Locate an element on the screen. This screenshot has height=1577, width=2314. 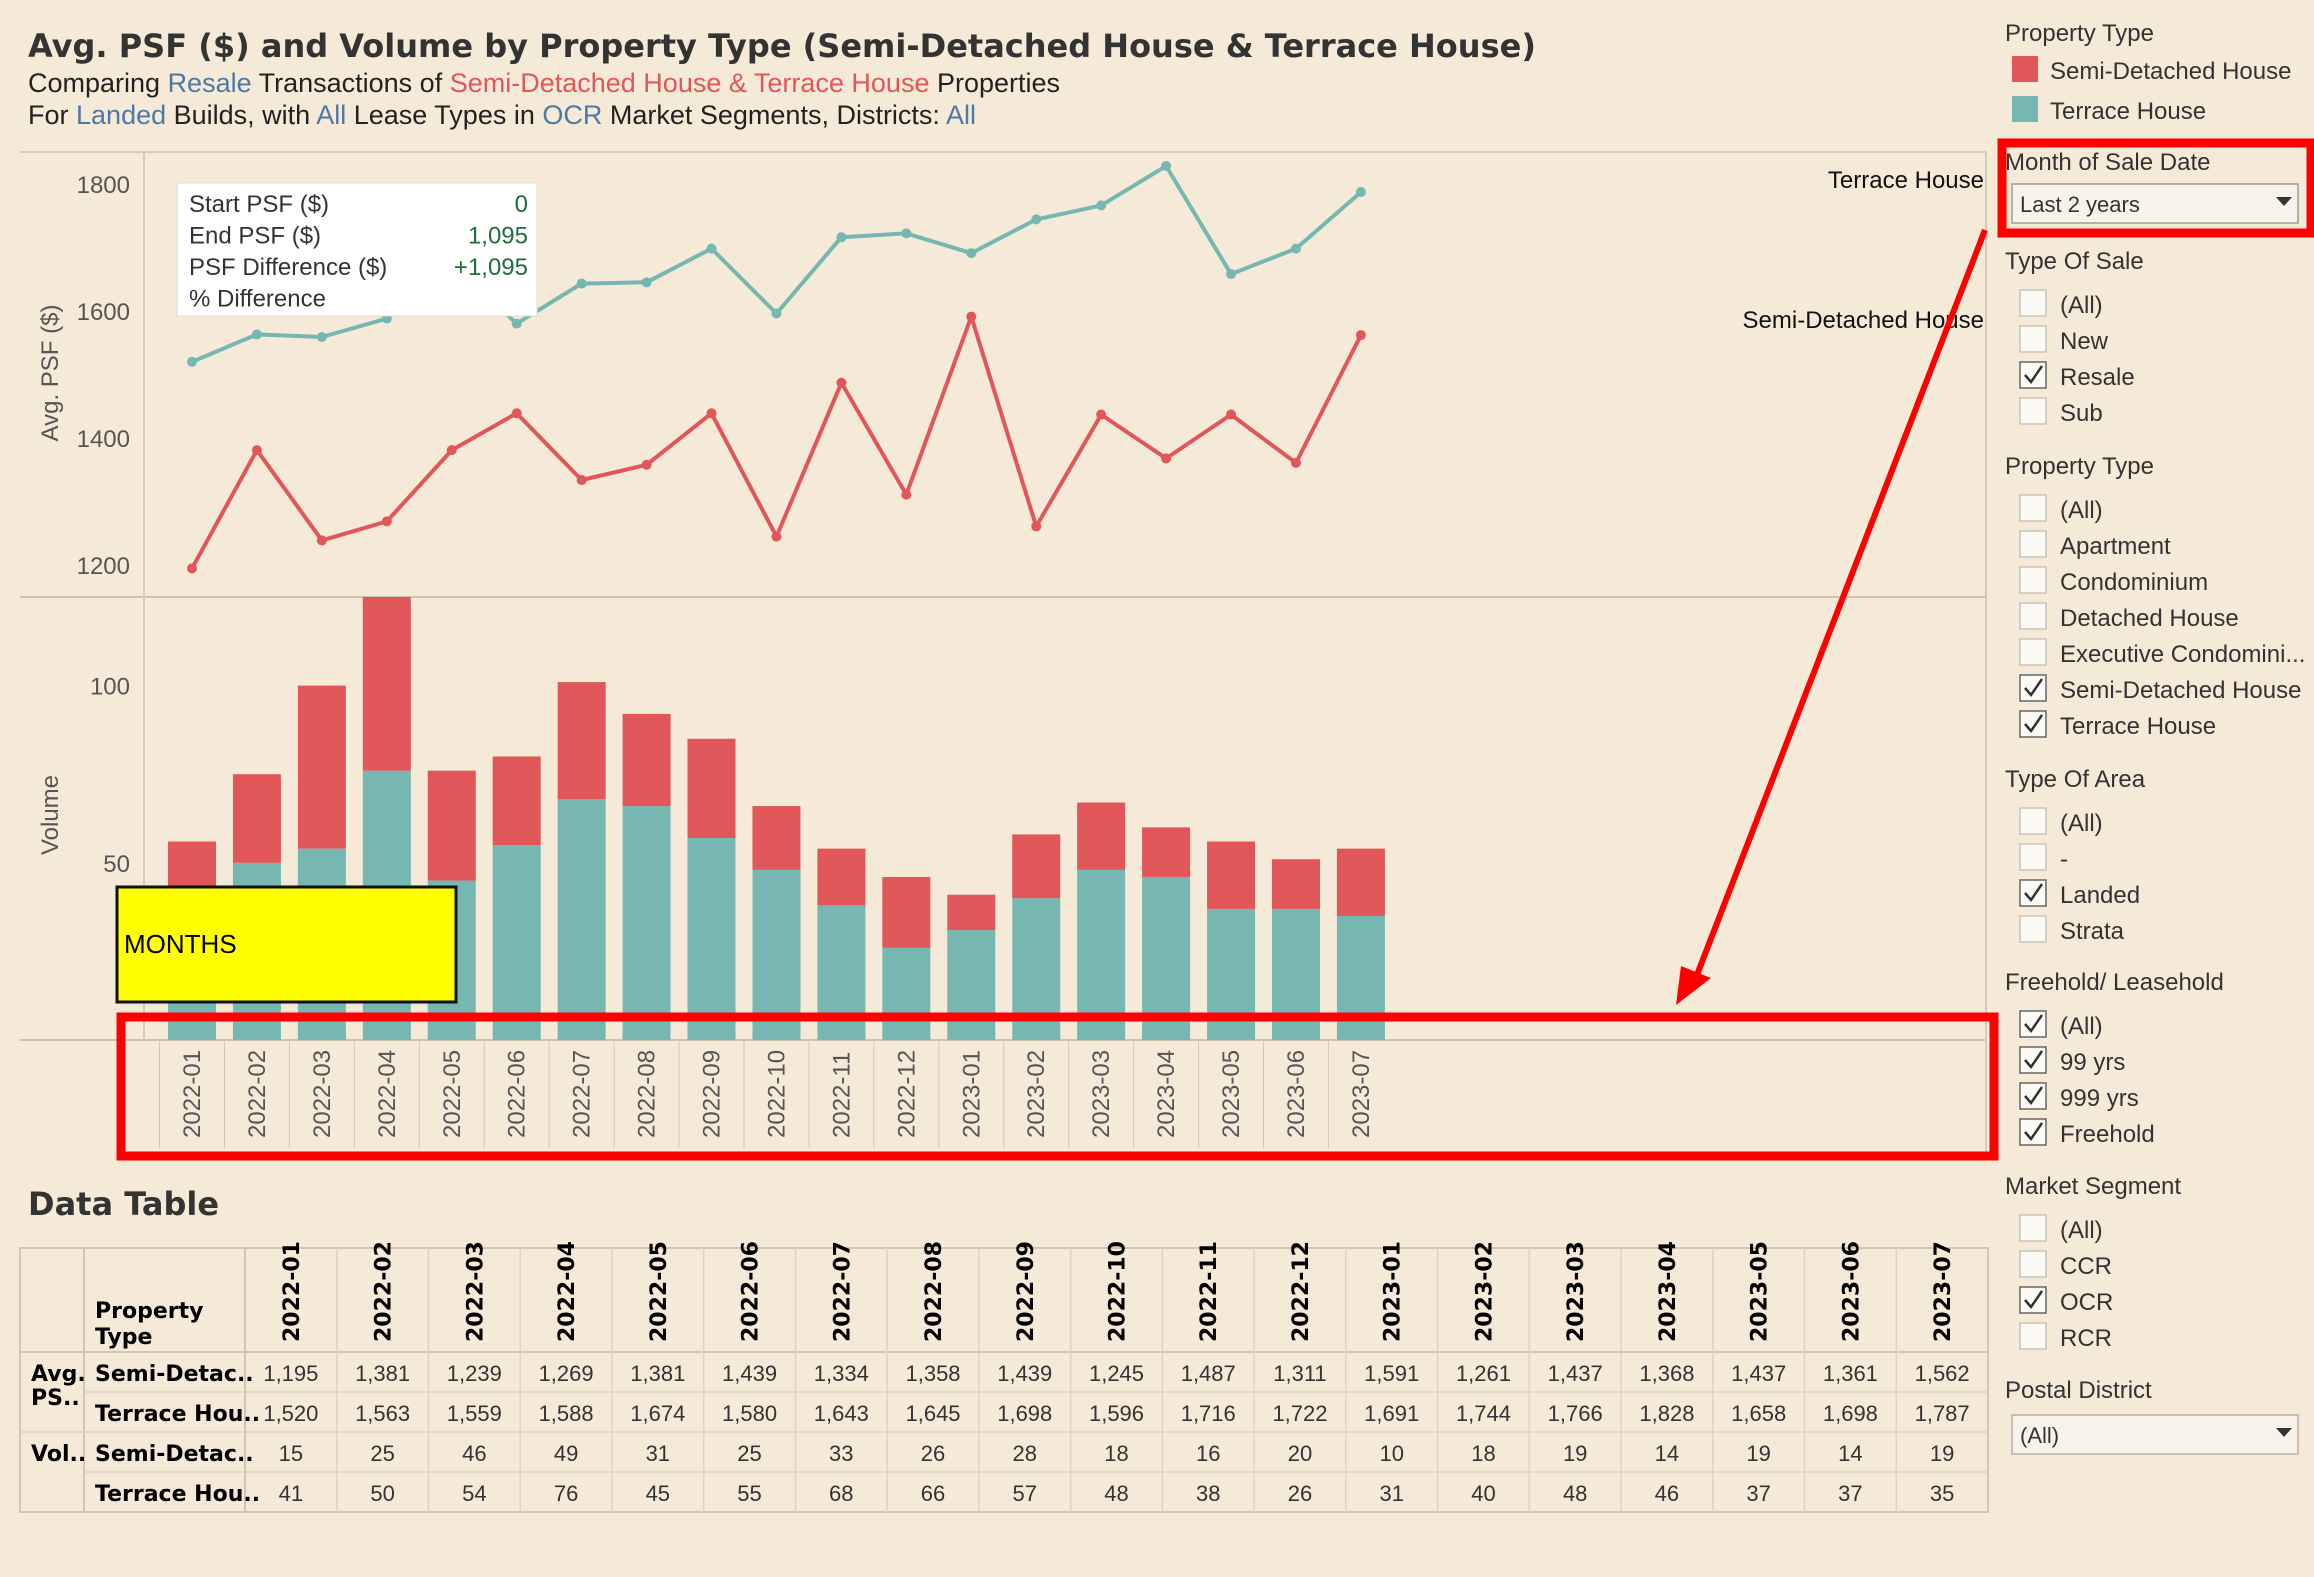
filter-option-label: Terrace House is located at coordinates (2138, 726).